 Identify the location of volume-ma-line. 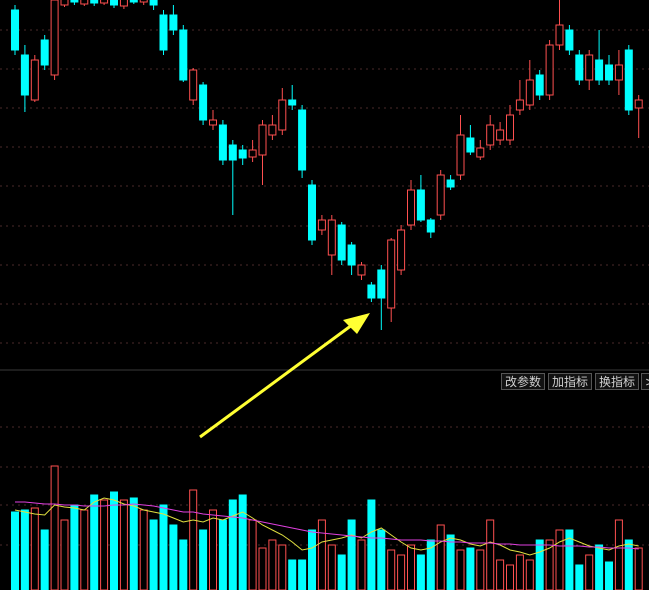
(326, 526).